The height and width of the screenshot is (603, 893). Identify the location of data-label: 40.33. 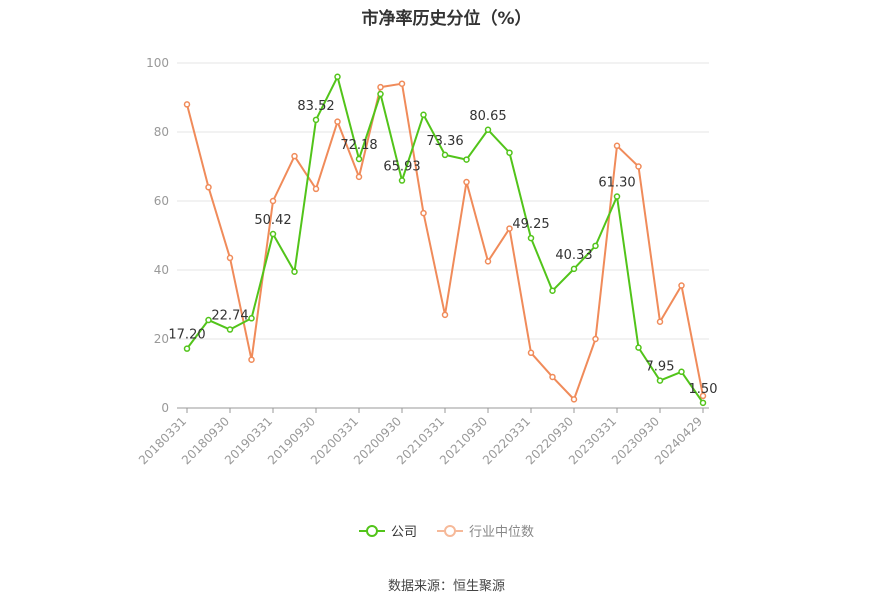
(573, 255).